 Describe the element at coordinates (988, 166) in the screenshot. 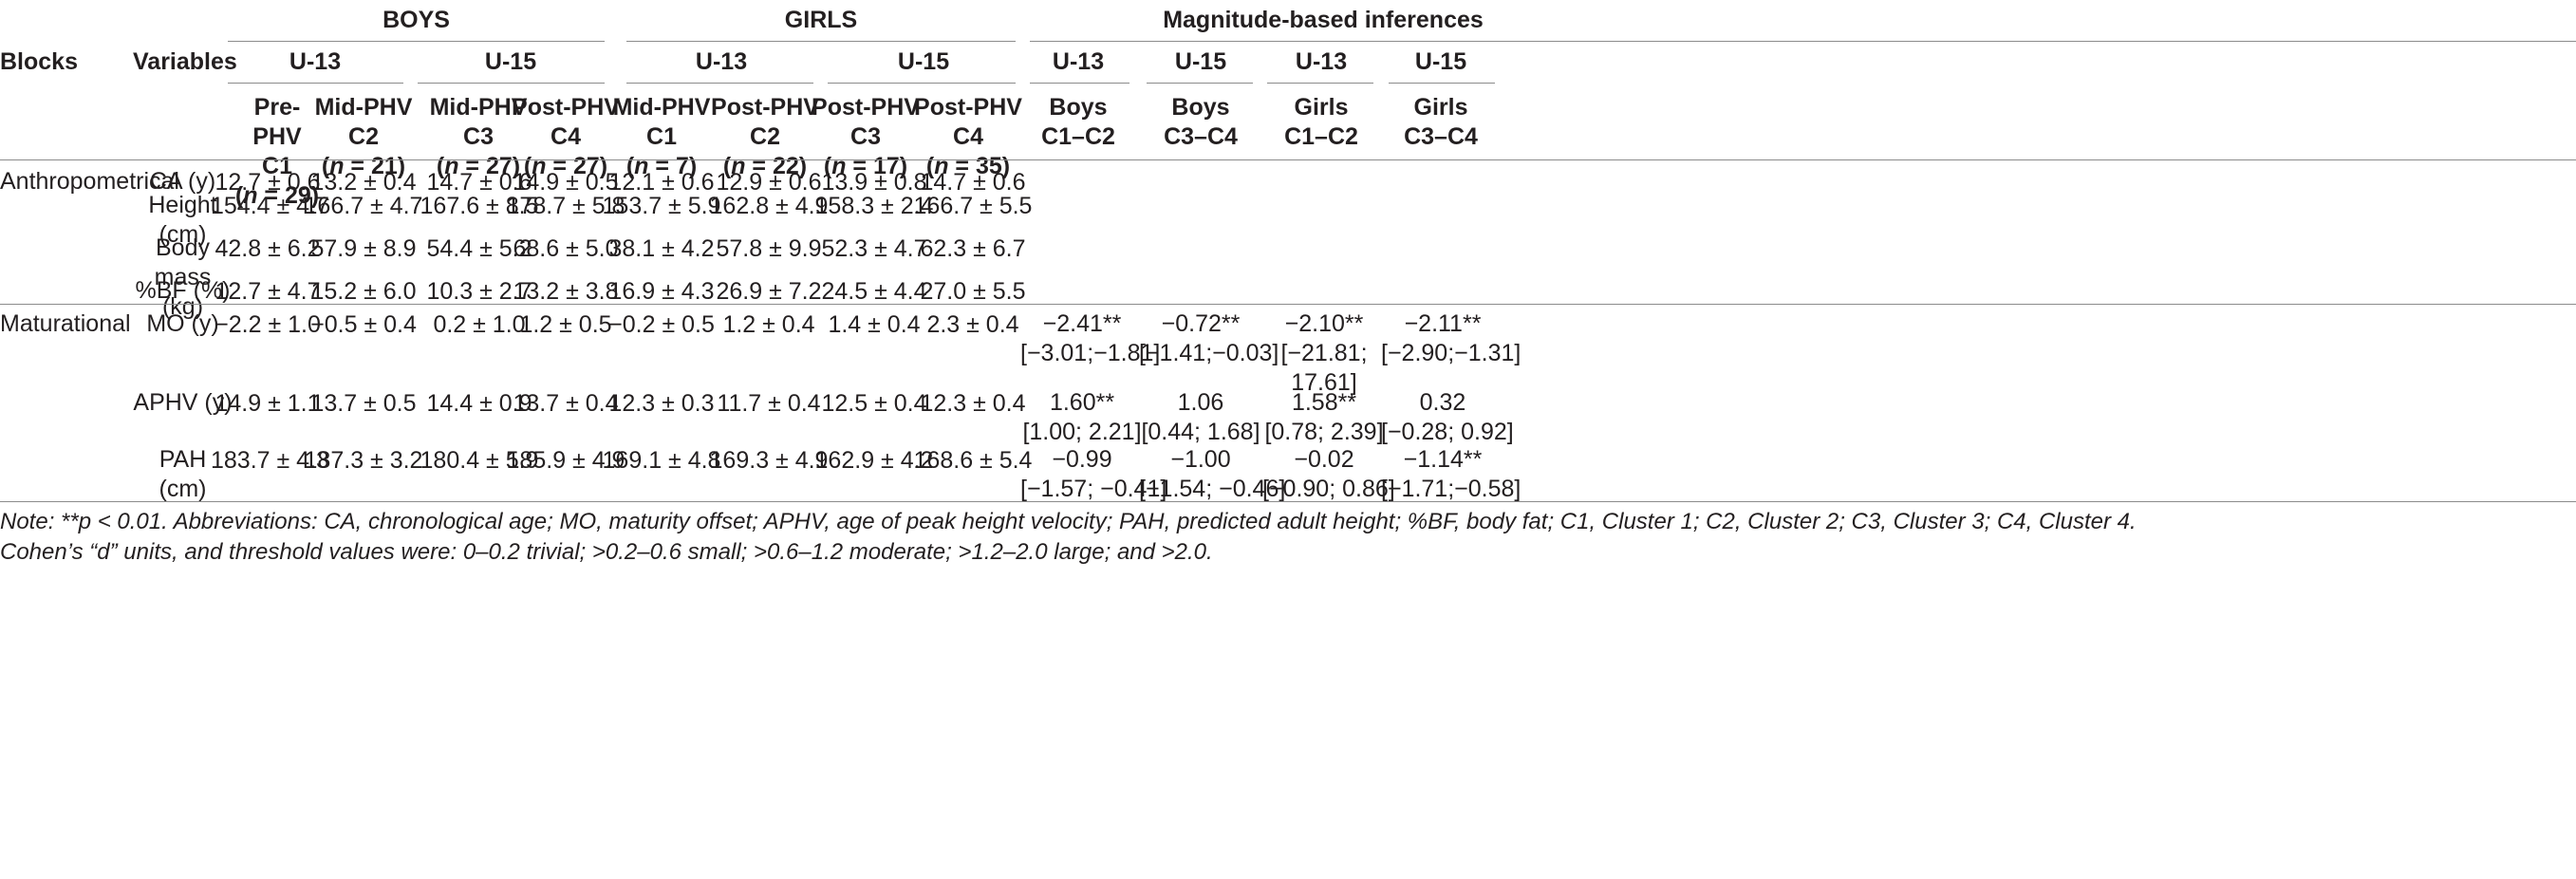

I see `n-value: 35` at that location.